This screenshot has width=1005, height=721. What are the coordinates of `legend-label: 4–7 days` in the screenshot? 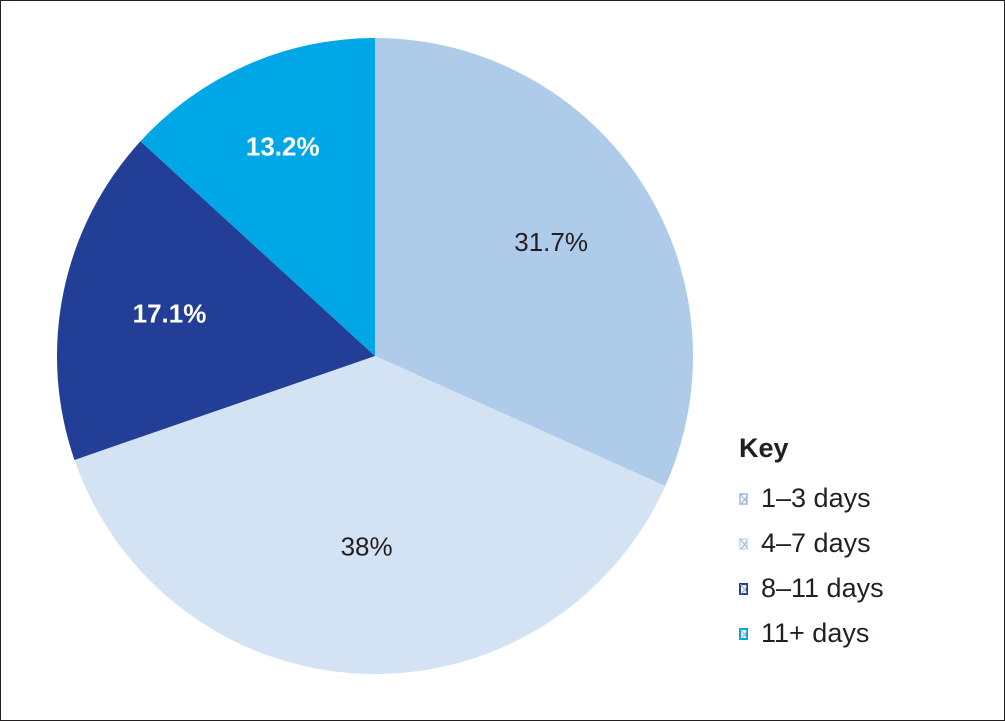 It's located at (816, 543).